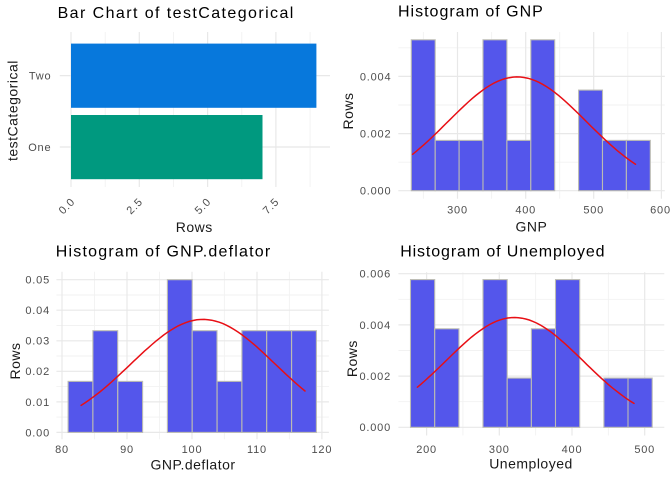 This screenshot has width=672, height=480. Describe the element at coordinates (660, 210) in the screenshot. I see `svg-text: 600` at that location.